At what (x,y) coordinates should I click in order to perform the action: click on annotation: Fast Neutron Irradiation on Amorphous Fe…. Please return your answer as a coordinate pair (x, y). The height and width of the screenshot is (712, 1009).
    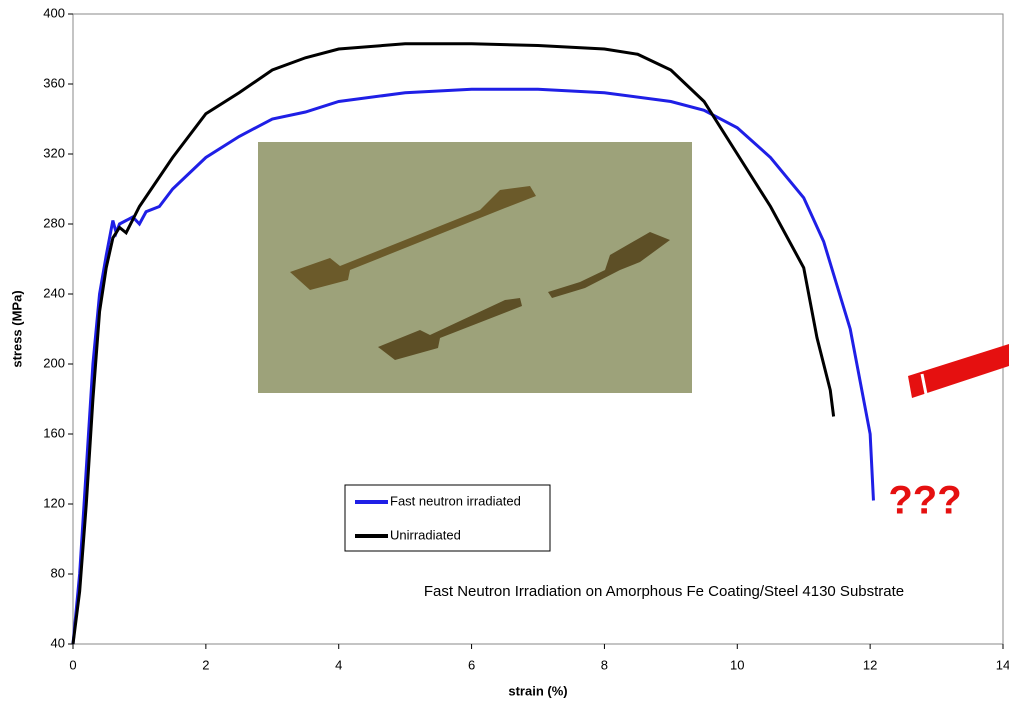
    Looking at the image, I should click on (664, 591).